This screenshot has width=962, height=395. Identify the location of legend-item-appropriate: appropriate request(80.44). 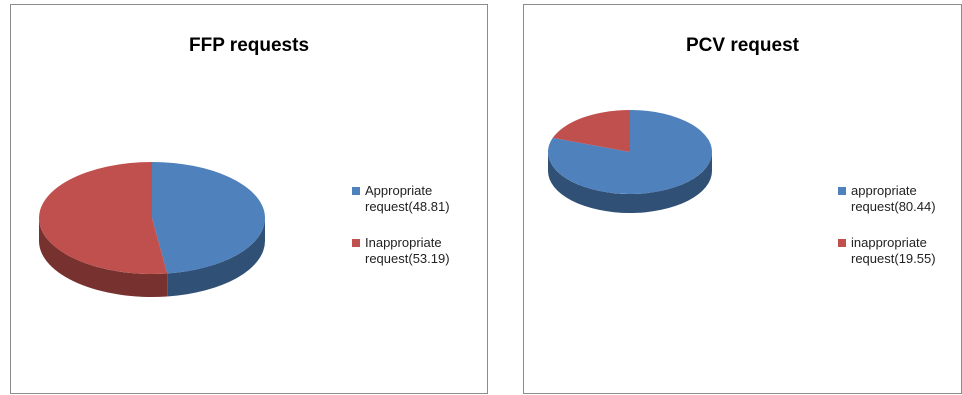
(892, 199).